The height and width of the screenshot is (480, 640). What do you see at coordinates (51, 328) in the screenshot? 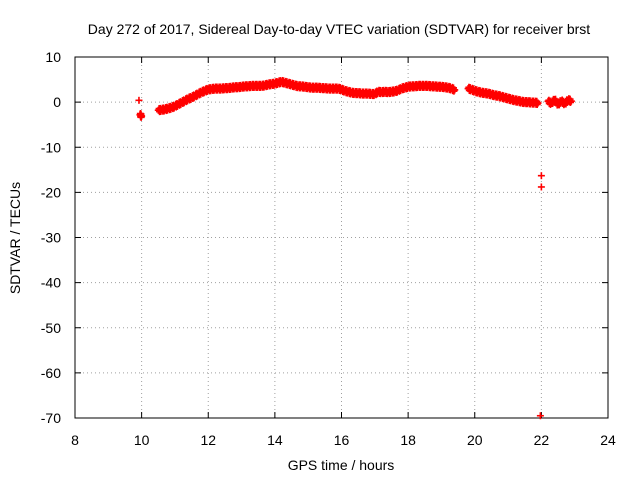
I see `y-tick-label: -50` at bounding box center [51, 328].